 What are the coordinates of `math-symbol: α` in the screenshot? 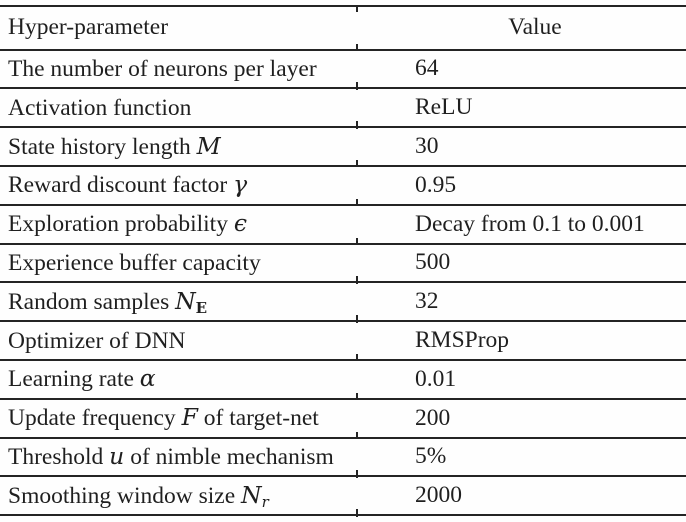 It's located at (147, 378).